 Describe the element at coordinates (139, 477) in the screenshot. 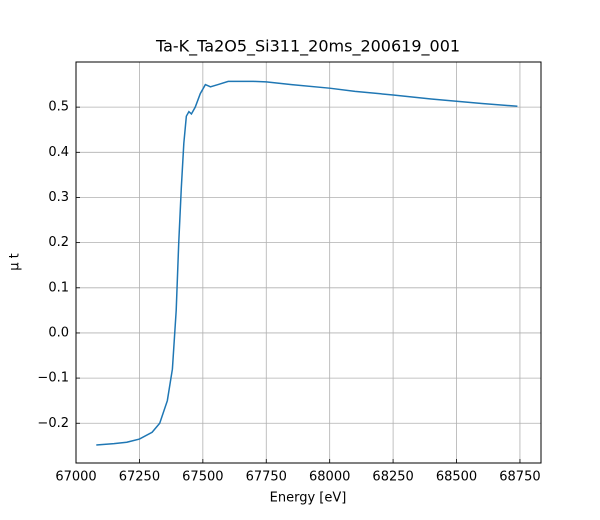

I see `x-tick-label: 67250` at that location.